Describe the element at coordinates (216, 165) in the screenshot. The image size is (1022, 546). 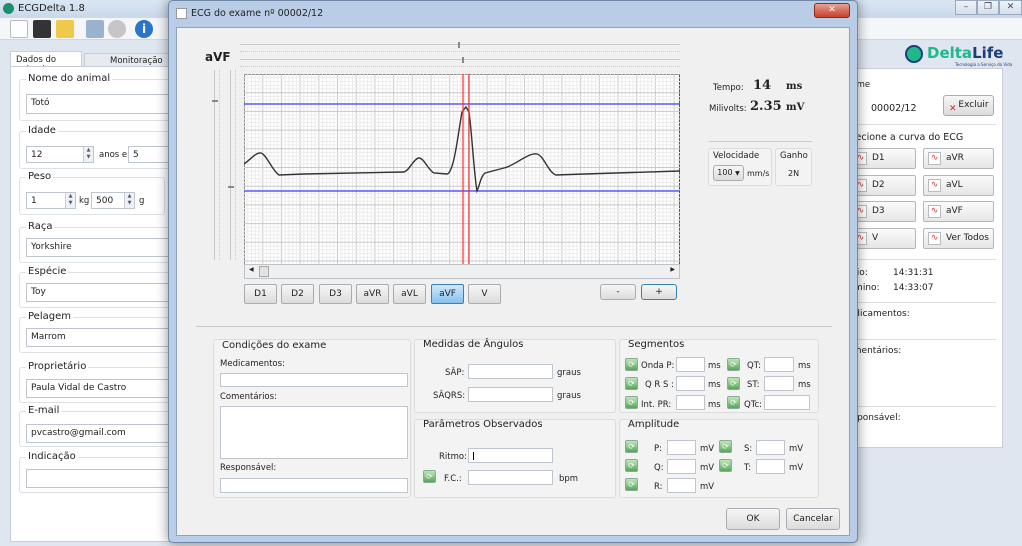
I see `vertical-gain-slider` at that location.